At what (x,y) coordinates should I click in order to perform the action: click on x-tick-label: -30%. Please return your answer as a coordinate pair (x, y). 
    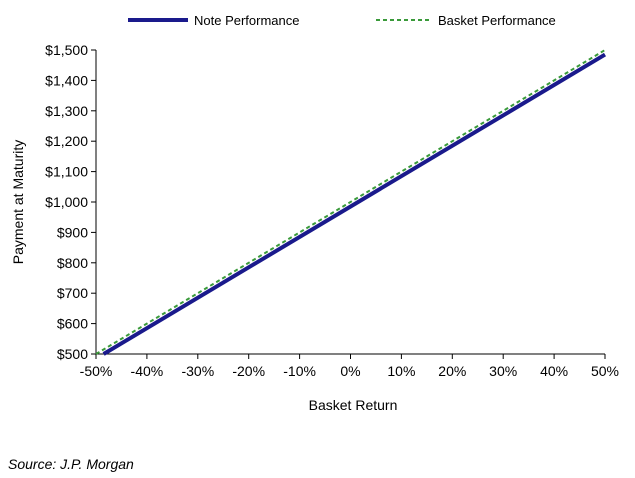
    Looking at the image, I should click on (197, 371).